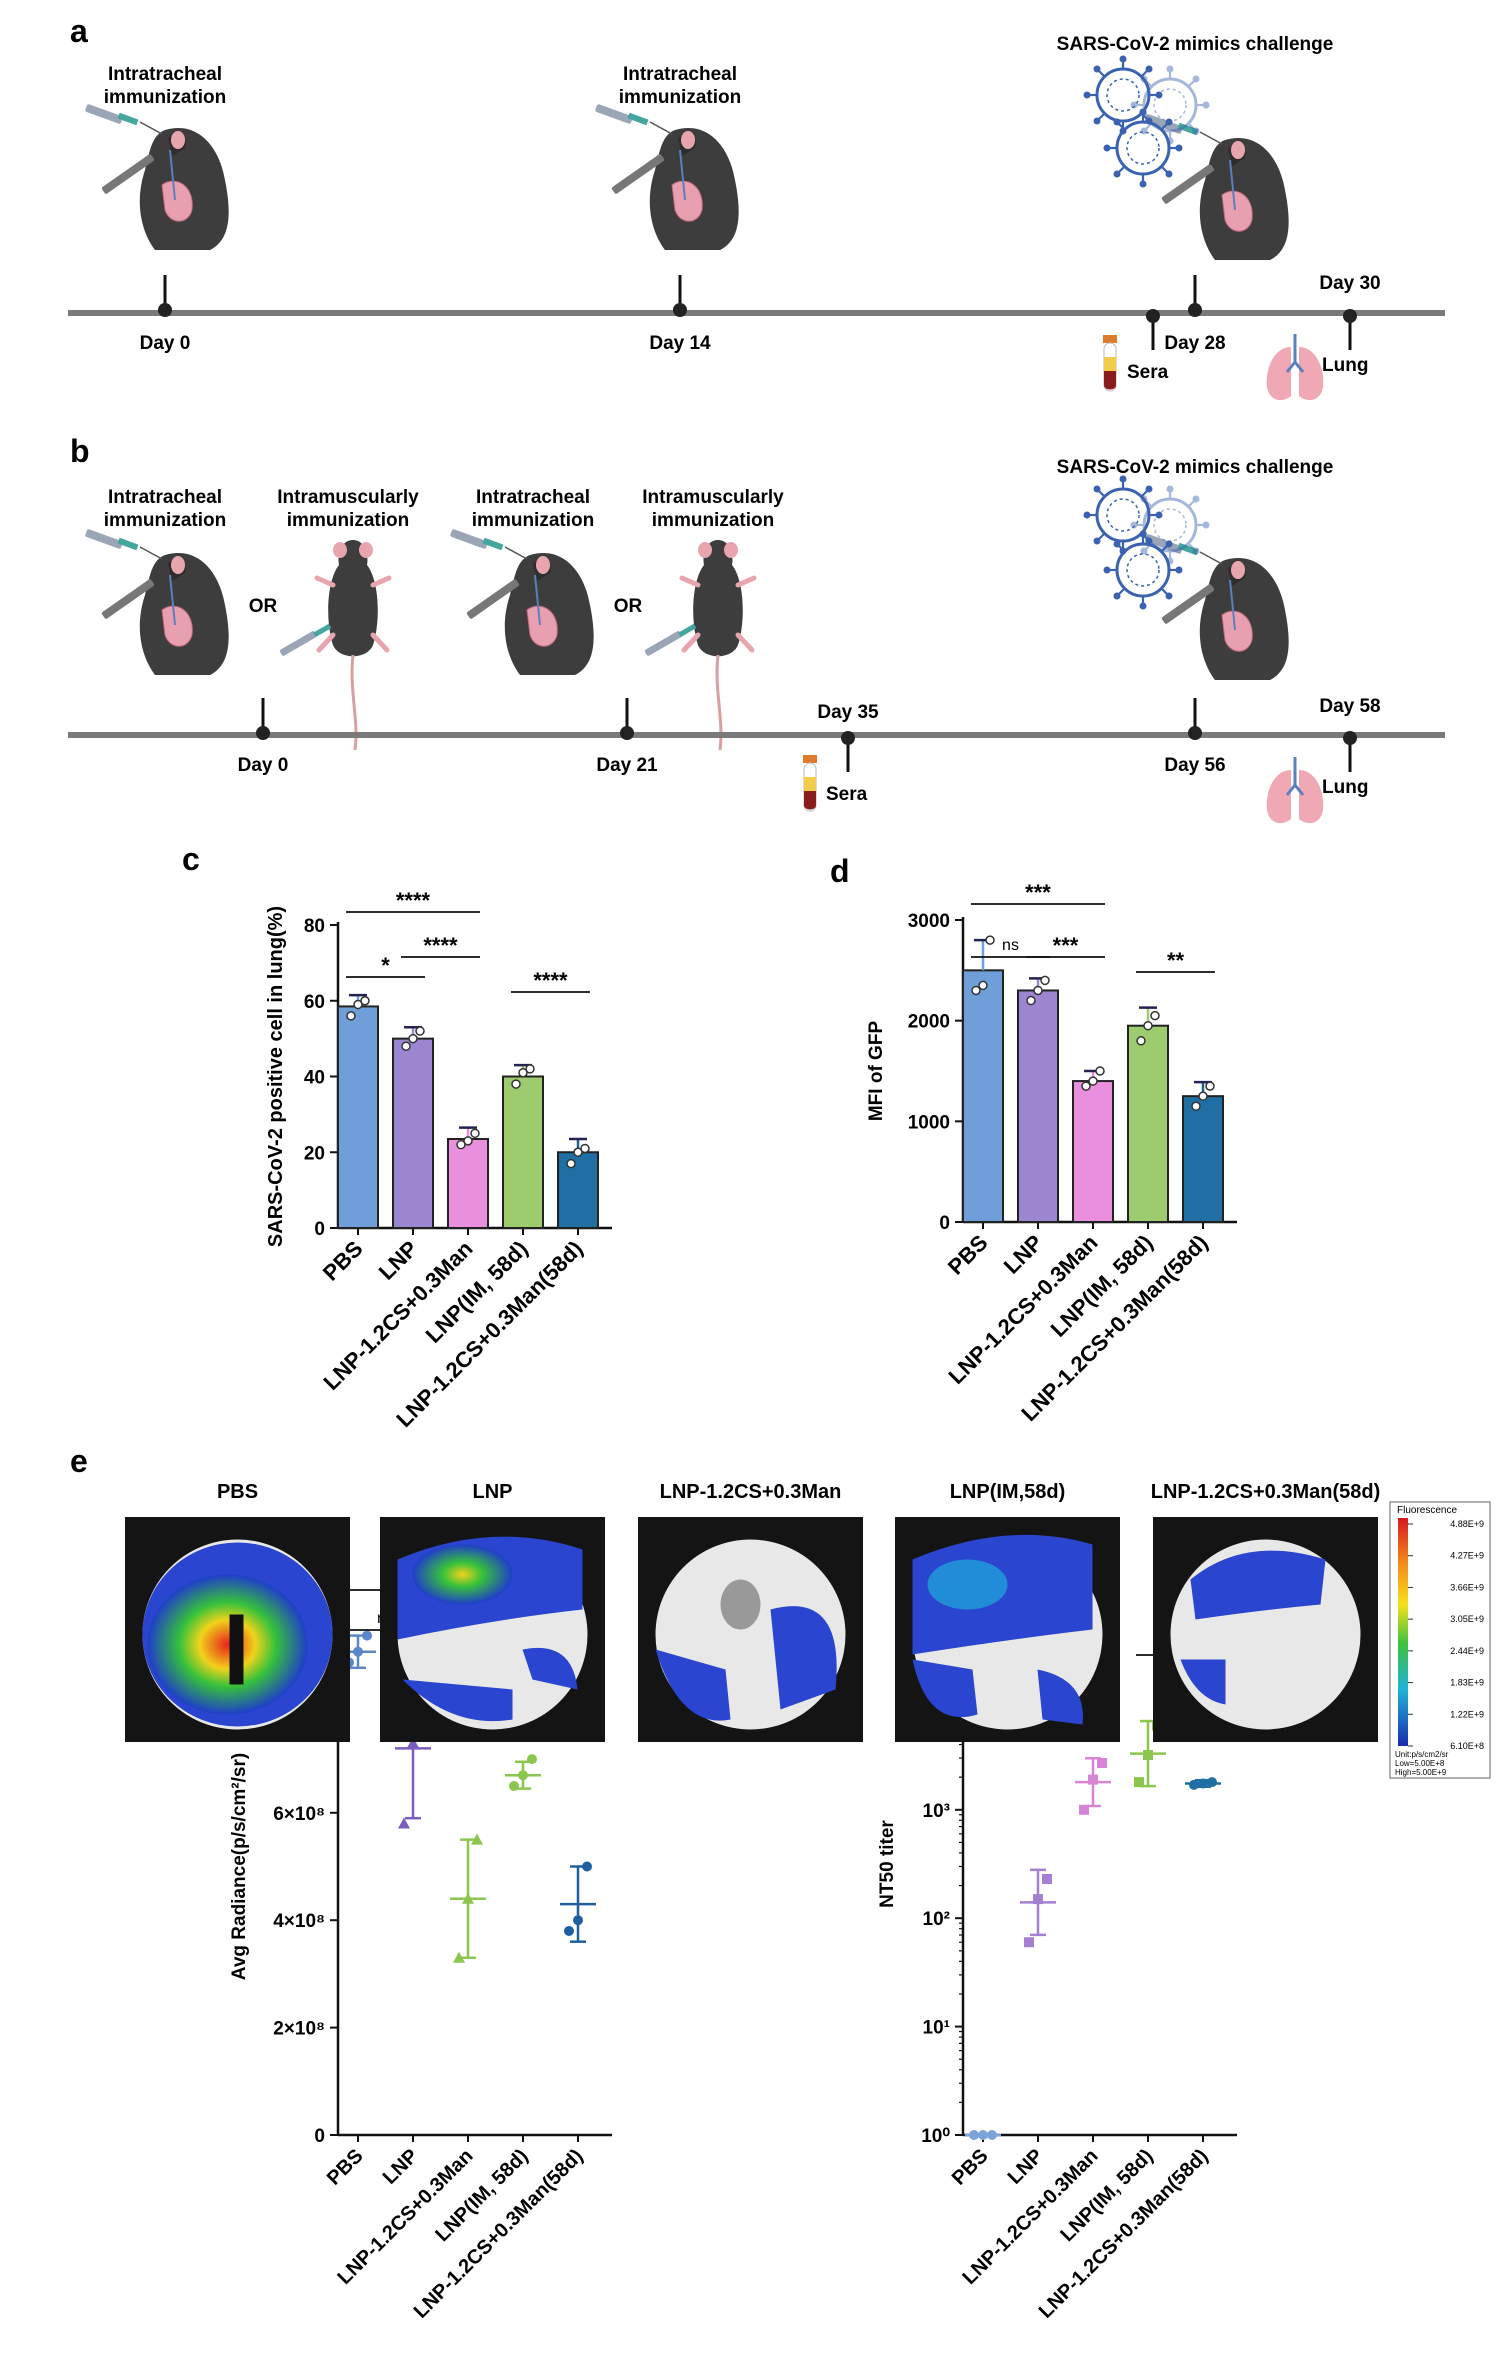 The image size is (1510, 2374). What do you see at coordinates (740, 1604) in the screenshot?
I see `airway` at bounding box center [740, 1604].